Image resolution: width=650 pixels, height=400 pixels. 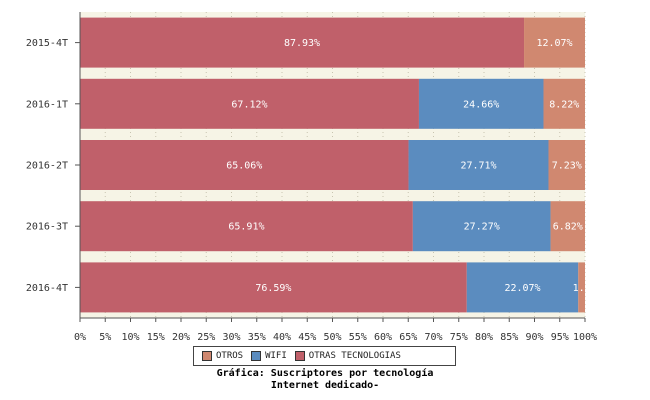 What do you see at coordinates (276, 356) in the screenshot?
I see `legend-label-wifi: WIFI` at bounding box center [276, 356].